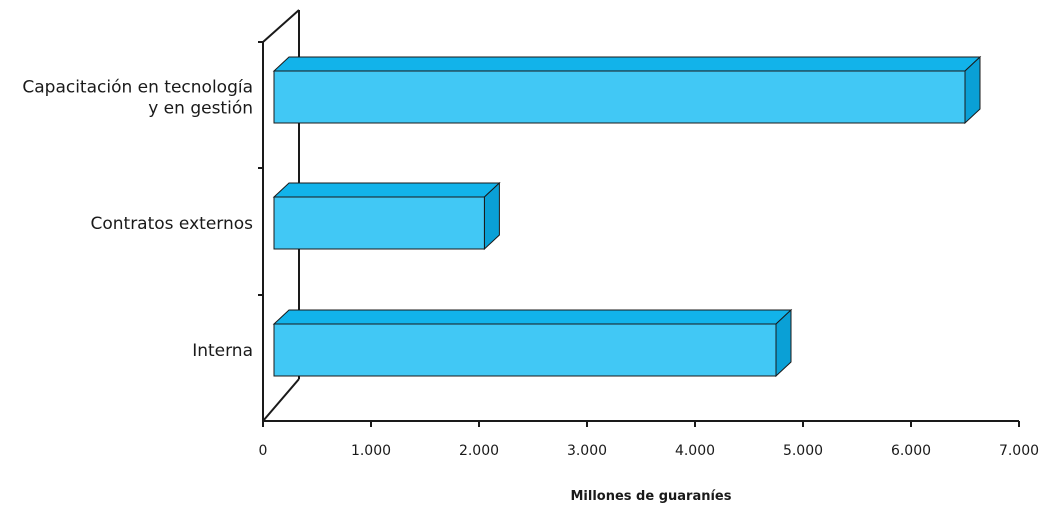 The width and height of the screenshot is (1049, 512). I want to click on x-axis-title: Millones de guaraníes, so click(650, 496).